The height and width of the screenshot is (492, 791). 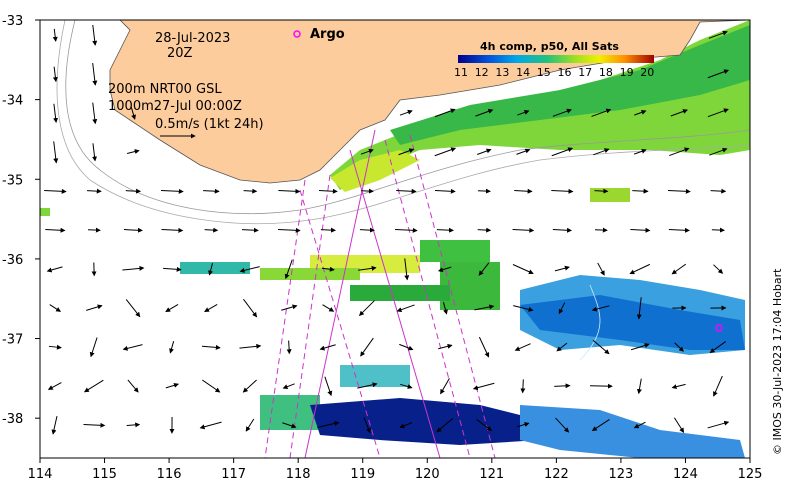 I want to click on lon-tick-label: 116, so click(x=169, y=474).